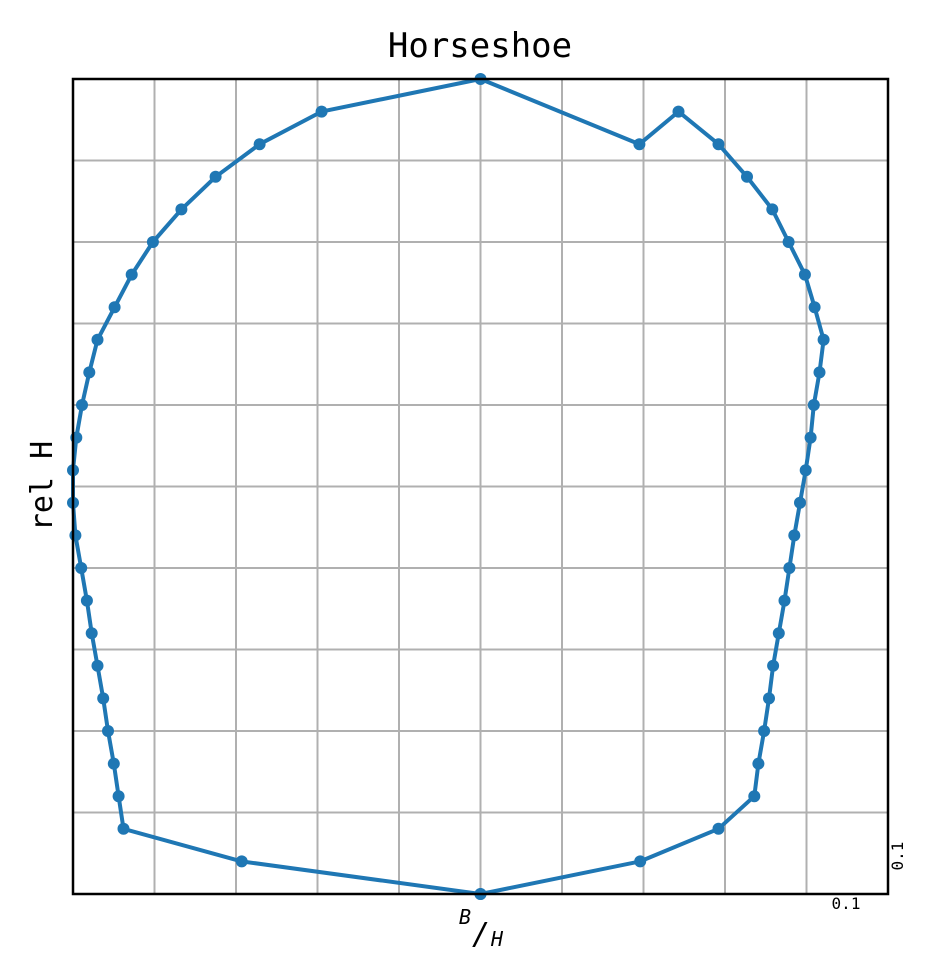 The image size is (931, 975). I want to click on chart-title: Horseshoe, so click(480, 46).